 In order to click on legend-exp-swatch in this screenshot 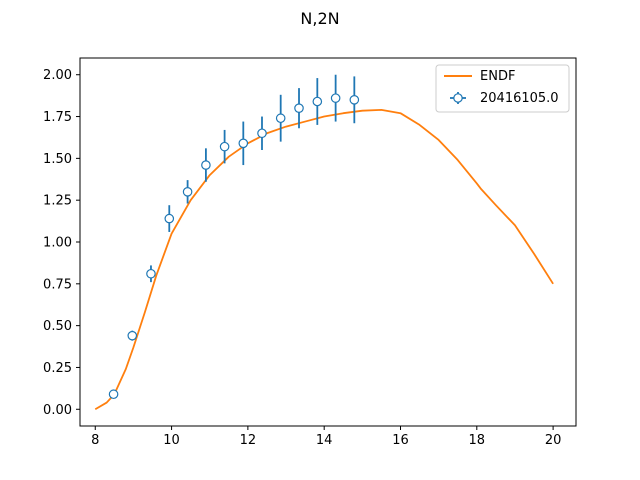, I will do `click(458, 98)`.